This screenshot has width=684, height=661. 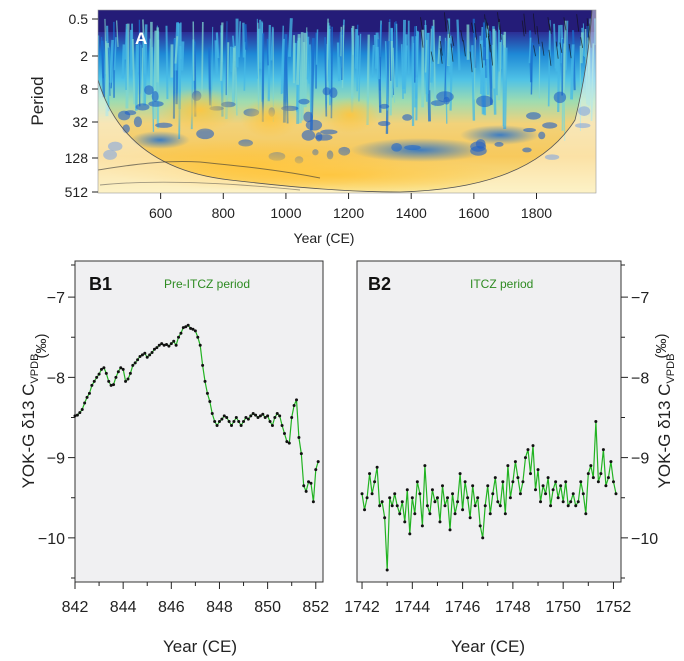 What do you see at coordinates (267, 607) in the screenshot?
I see `x-tick-label: 850` at bounding box center [267, 607].